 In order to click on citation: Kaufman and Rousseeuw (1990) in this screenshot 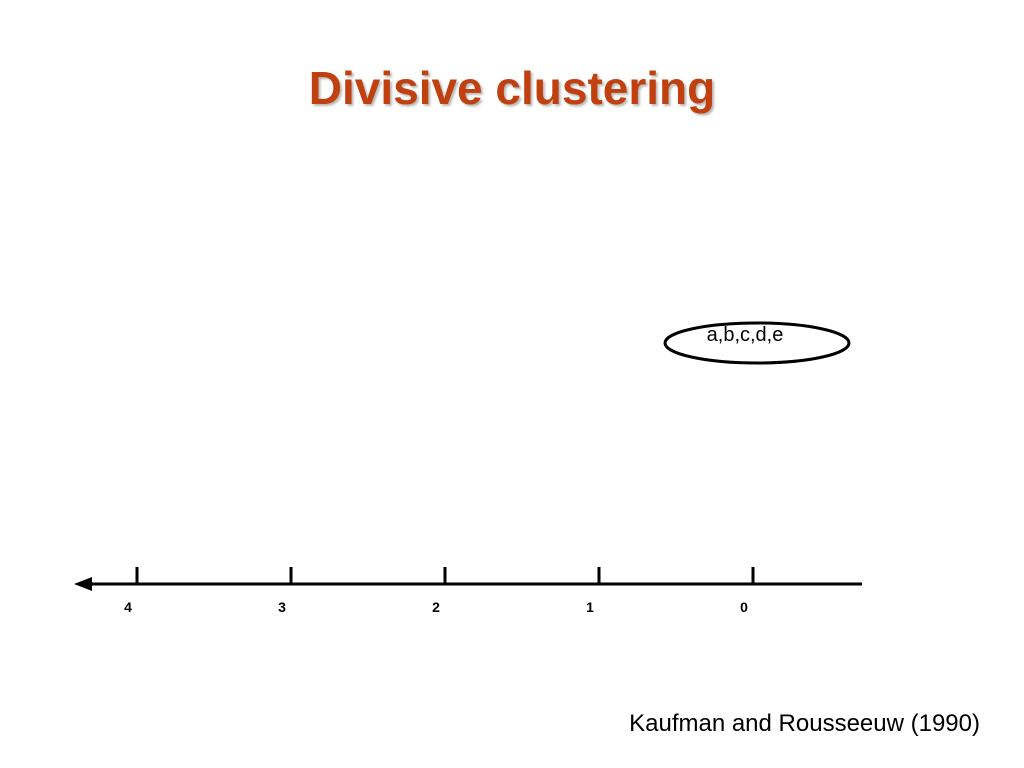, I will do `click(804, 723)`.